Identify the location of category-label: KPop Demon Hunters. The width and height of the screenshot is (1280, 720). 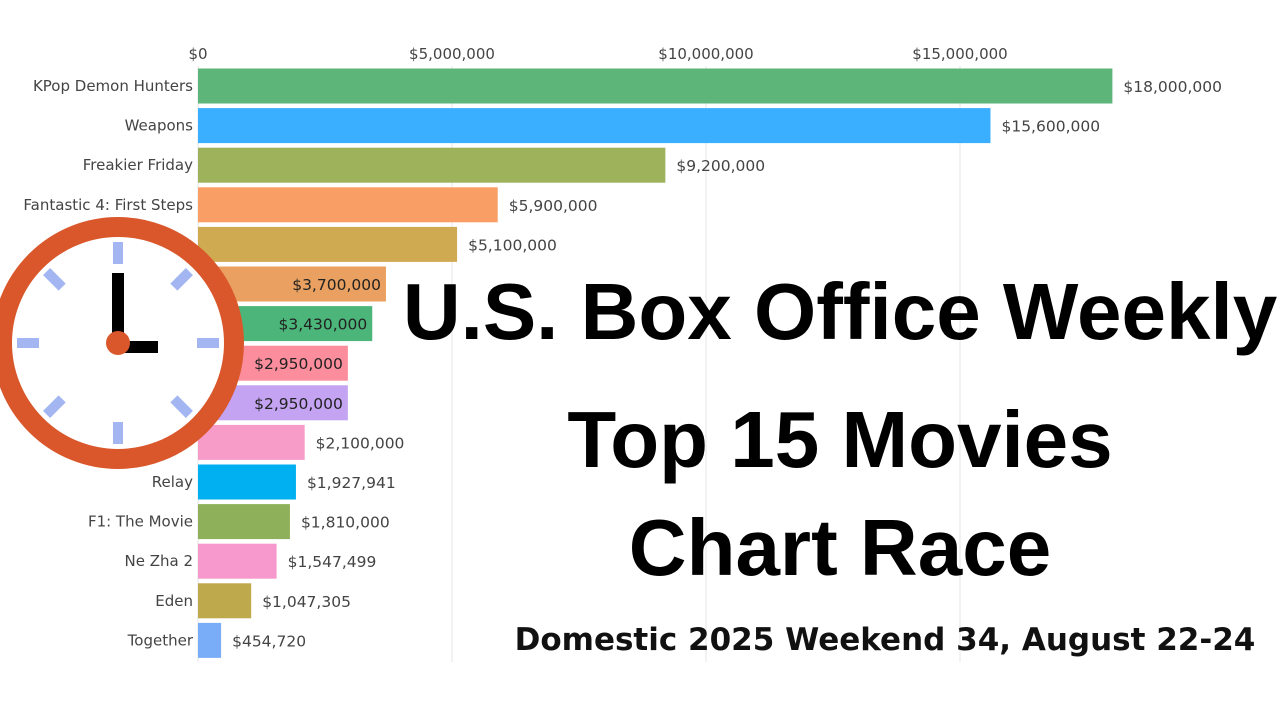
(113, 86).